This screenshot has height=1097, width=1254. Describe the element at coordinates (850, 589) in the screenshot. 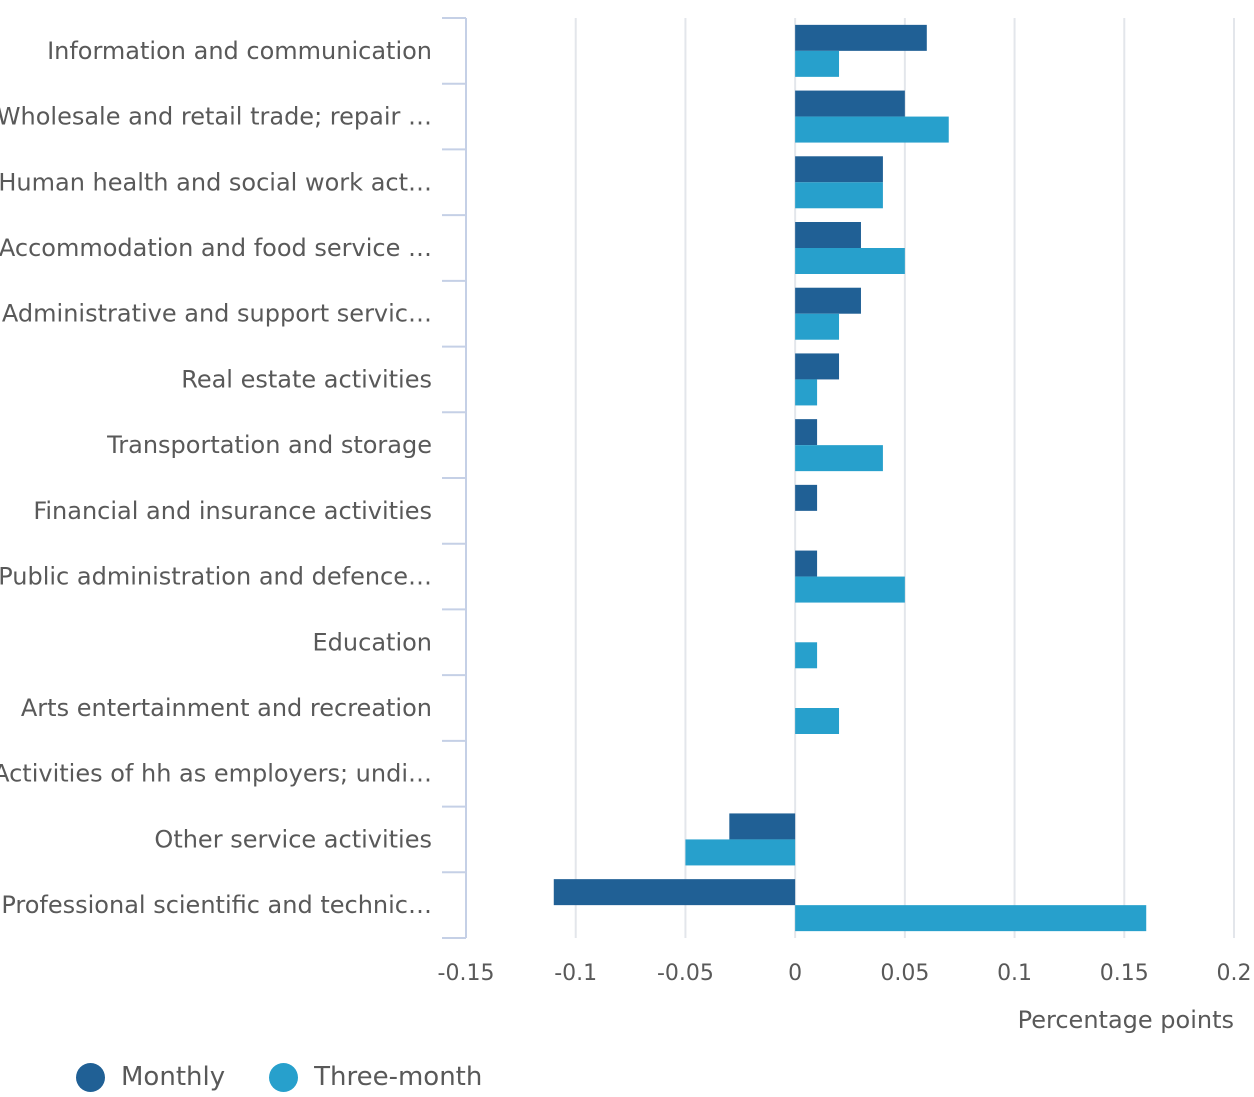

I see `bar-three-month-public-administration-and-defence` at that location.